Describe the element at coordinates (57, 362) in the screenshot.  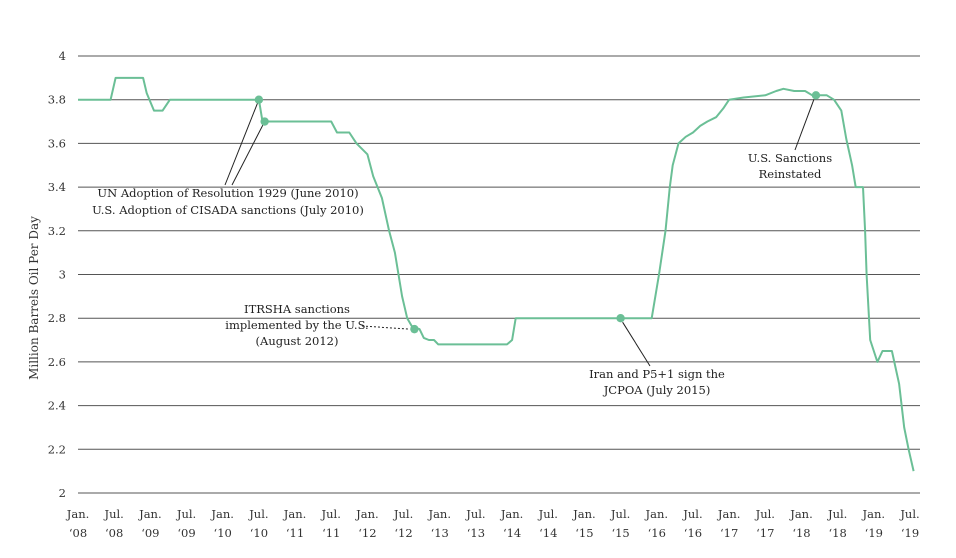
I see `y-tick-label: 2.6` at that location.